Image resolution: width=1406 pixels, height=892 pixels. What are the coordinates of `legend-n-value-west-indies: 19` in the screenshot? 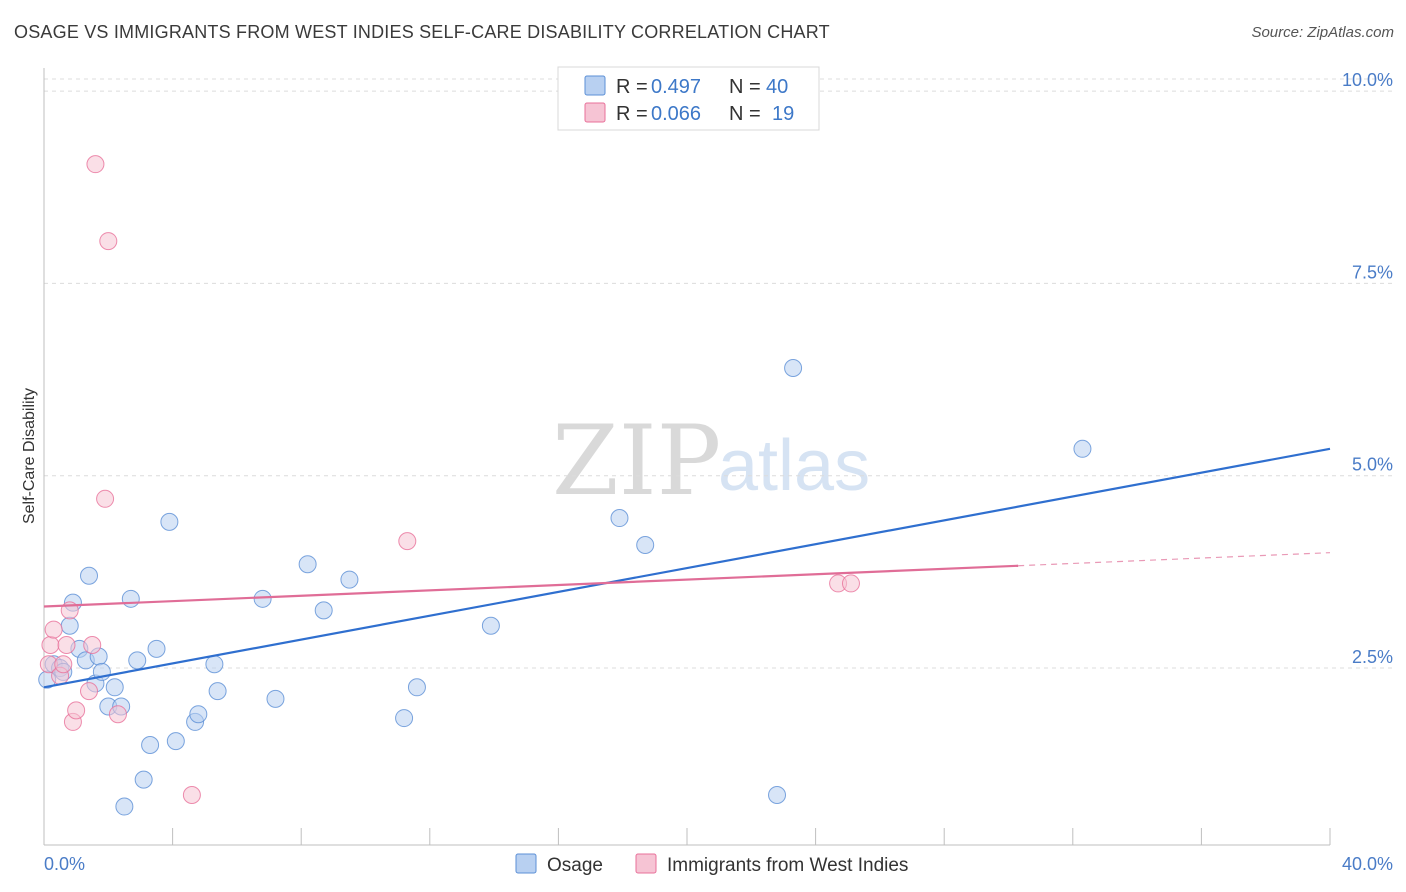 It's located at (783, 114).